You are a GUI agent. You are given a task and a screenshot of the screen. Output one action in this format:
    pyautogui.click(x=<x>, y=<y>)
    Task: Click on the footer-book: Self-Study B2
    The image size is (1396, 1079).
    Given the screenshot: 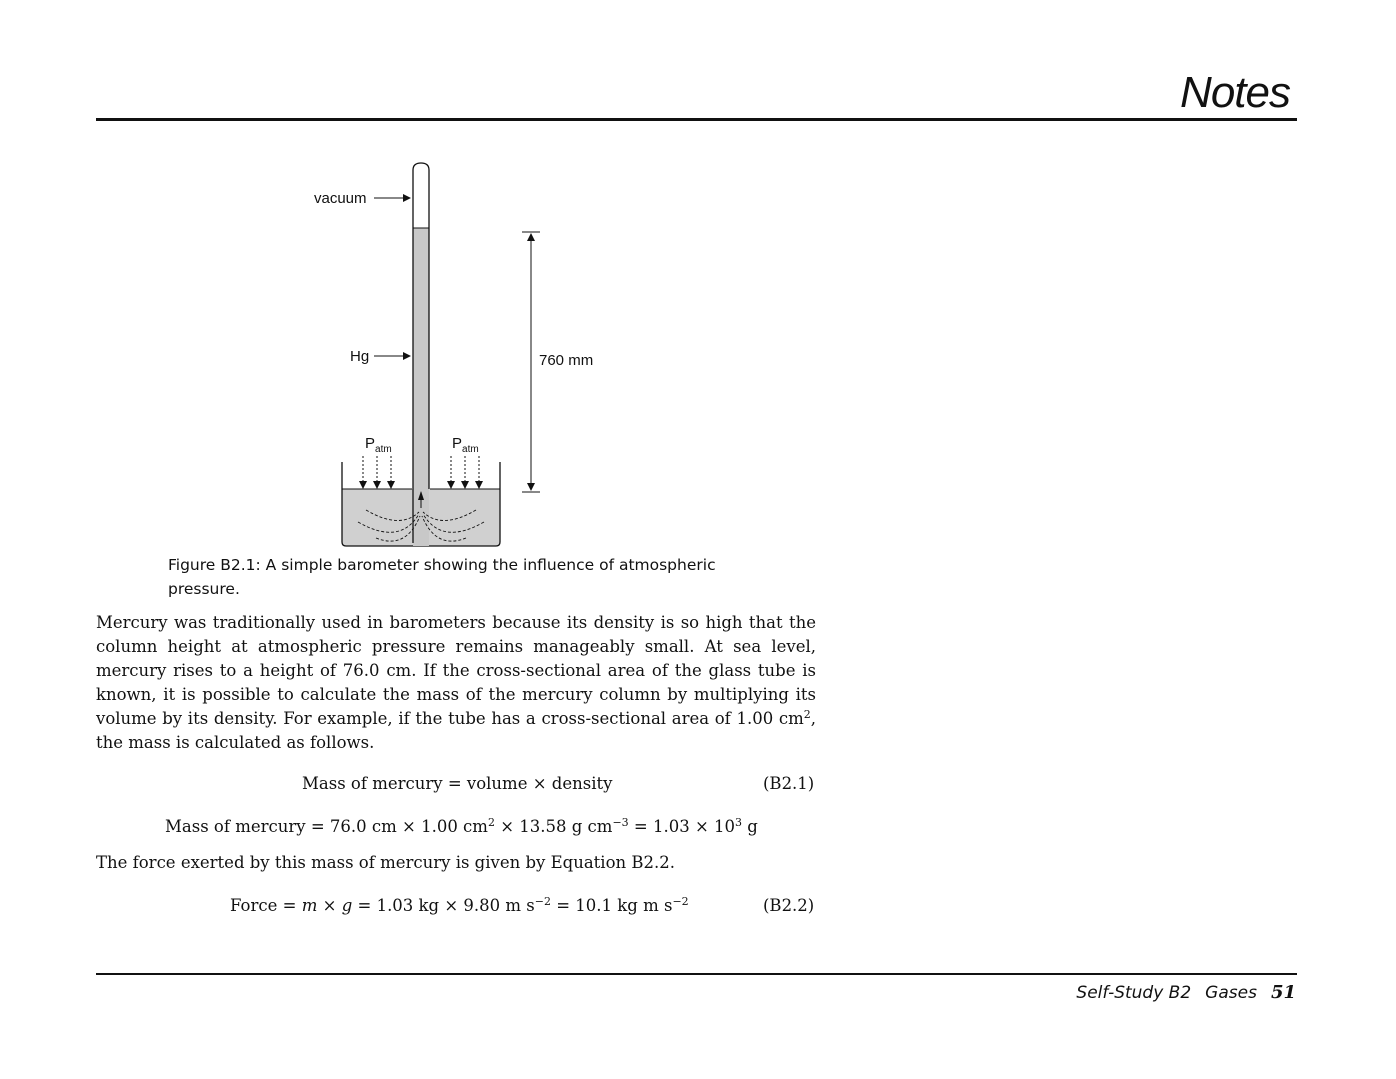 What is the action you would take?
    pyautogui.click(x=1134, y=993)
    